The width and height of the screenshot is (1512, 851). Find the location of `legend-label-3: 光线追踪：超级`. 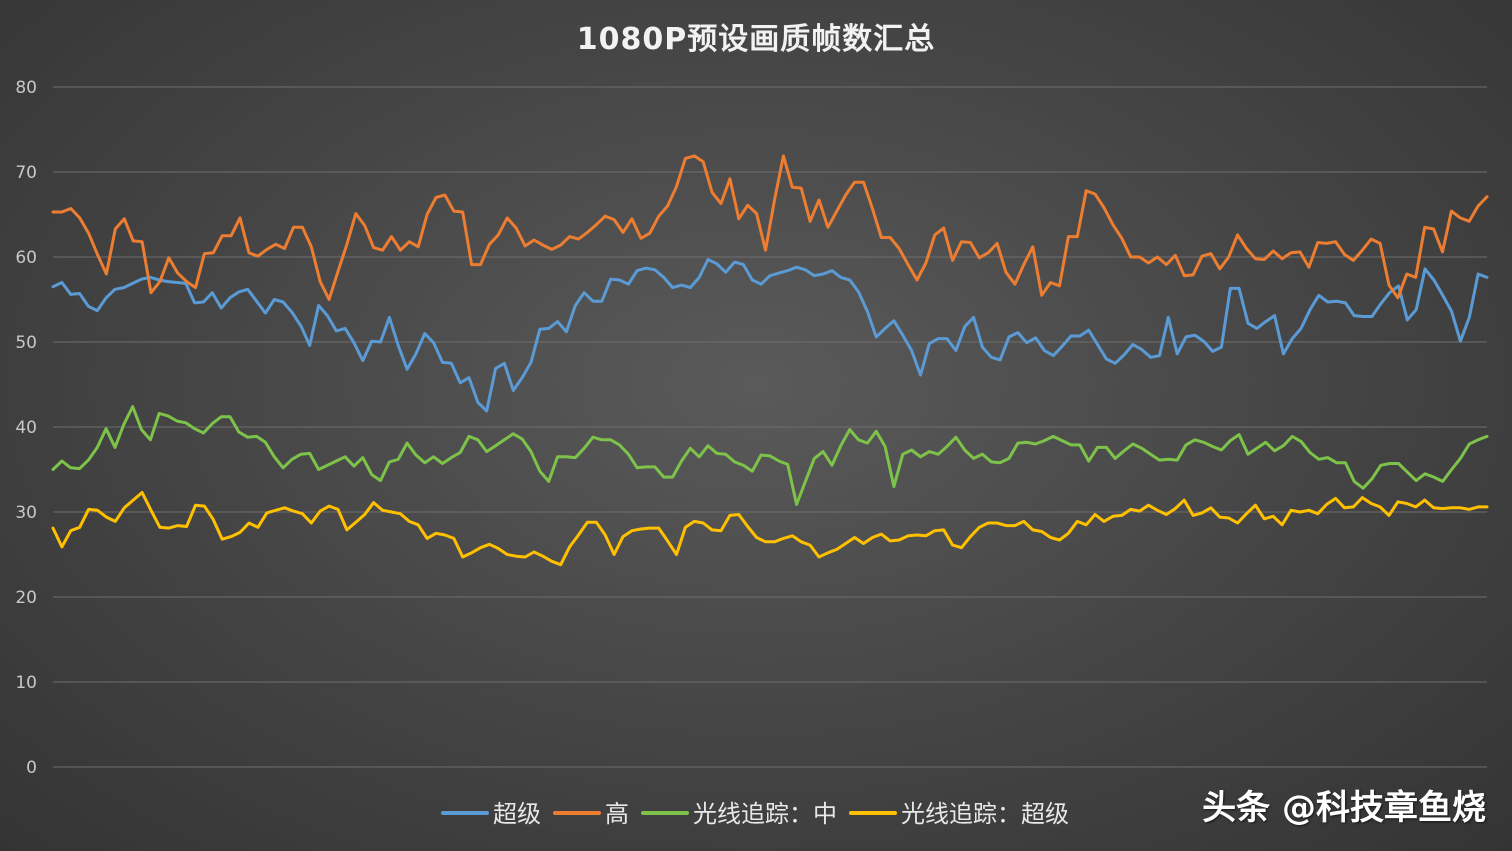

legend-label-3: 光线追踪：超级 is located at coordinates (985, 814).